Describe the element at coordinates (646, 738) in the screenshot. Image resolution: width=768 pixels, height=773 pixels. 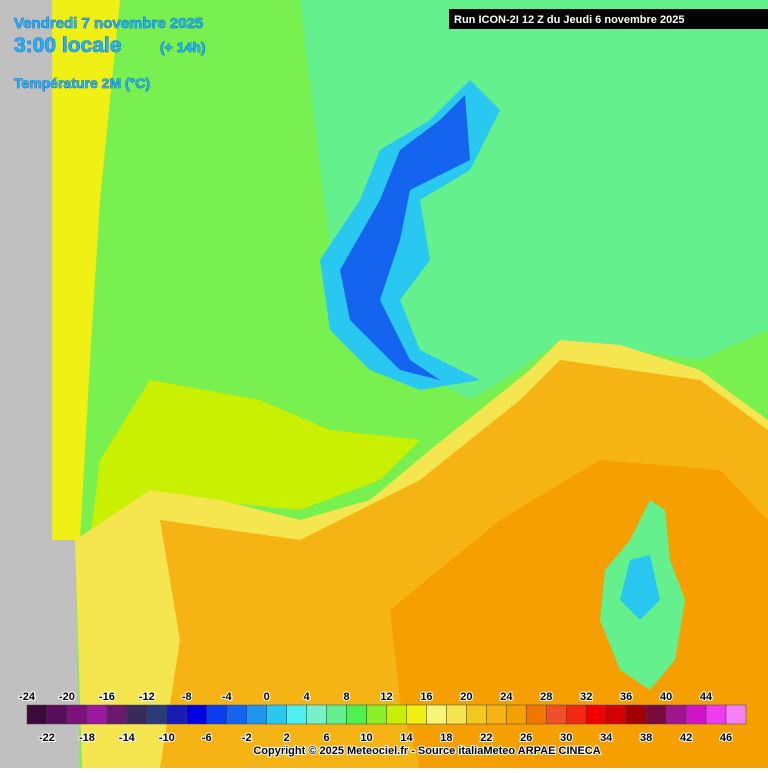
I see `legend-label: 38` at that location.